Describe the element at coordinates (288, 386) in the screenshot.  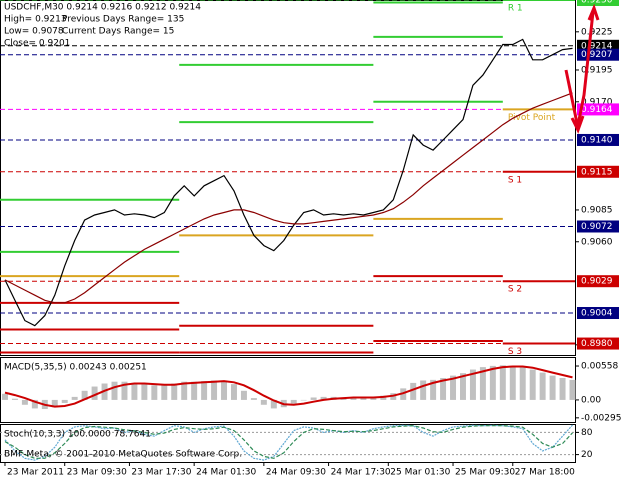
I see `macd-signal` at that location.